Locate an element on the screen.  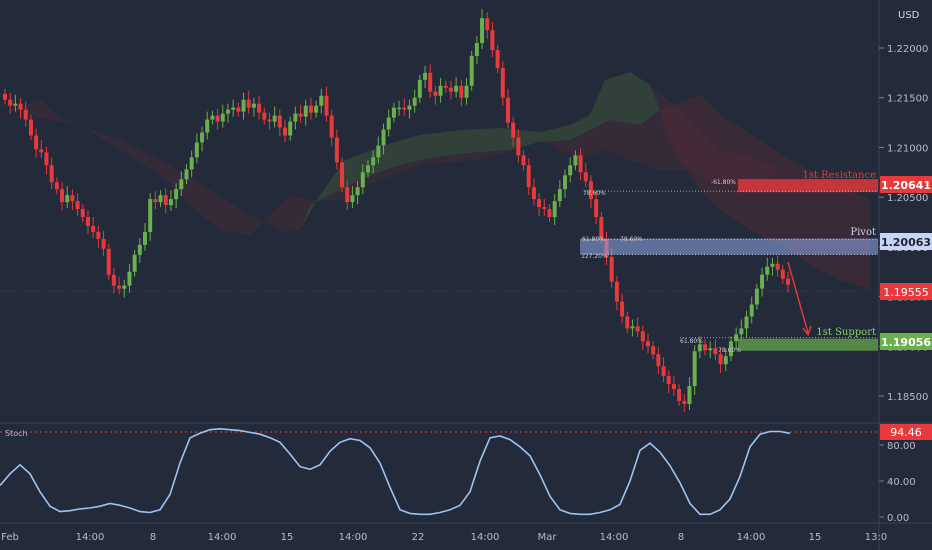
time-tick-label: Feb is located at coordinates (10, 537).